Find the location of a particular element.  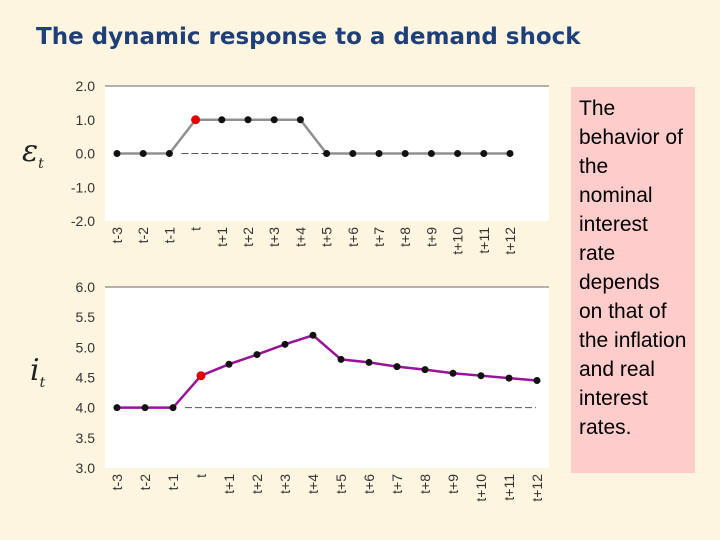

page-title: The dynamic response to a demand shock is located at coordinates (308, 37).